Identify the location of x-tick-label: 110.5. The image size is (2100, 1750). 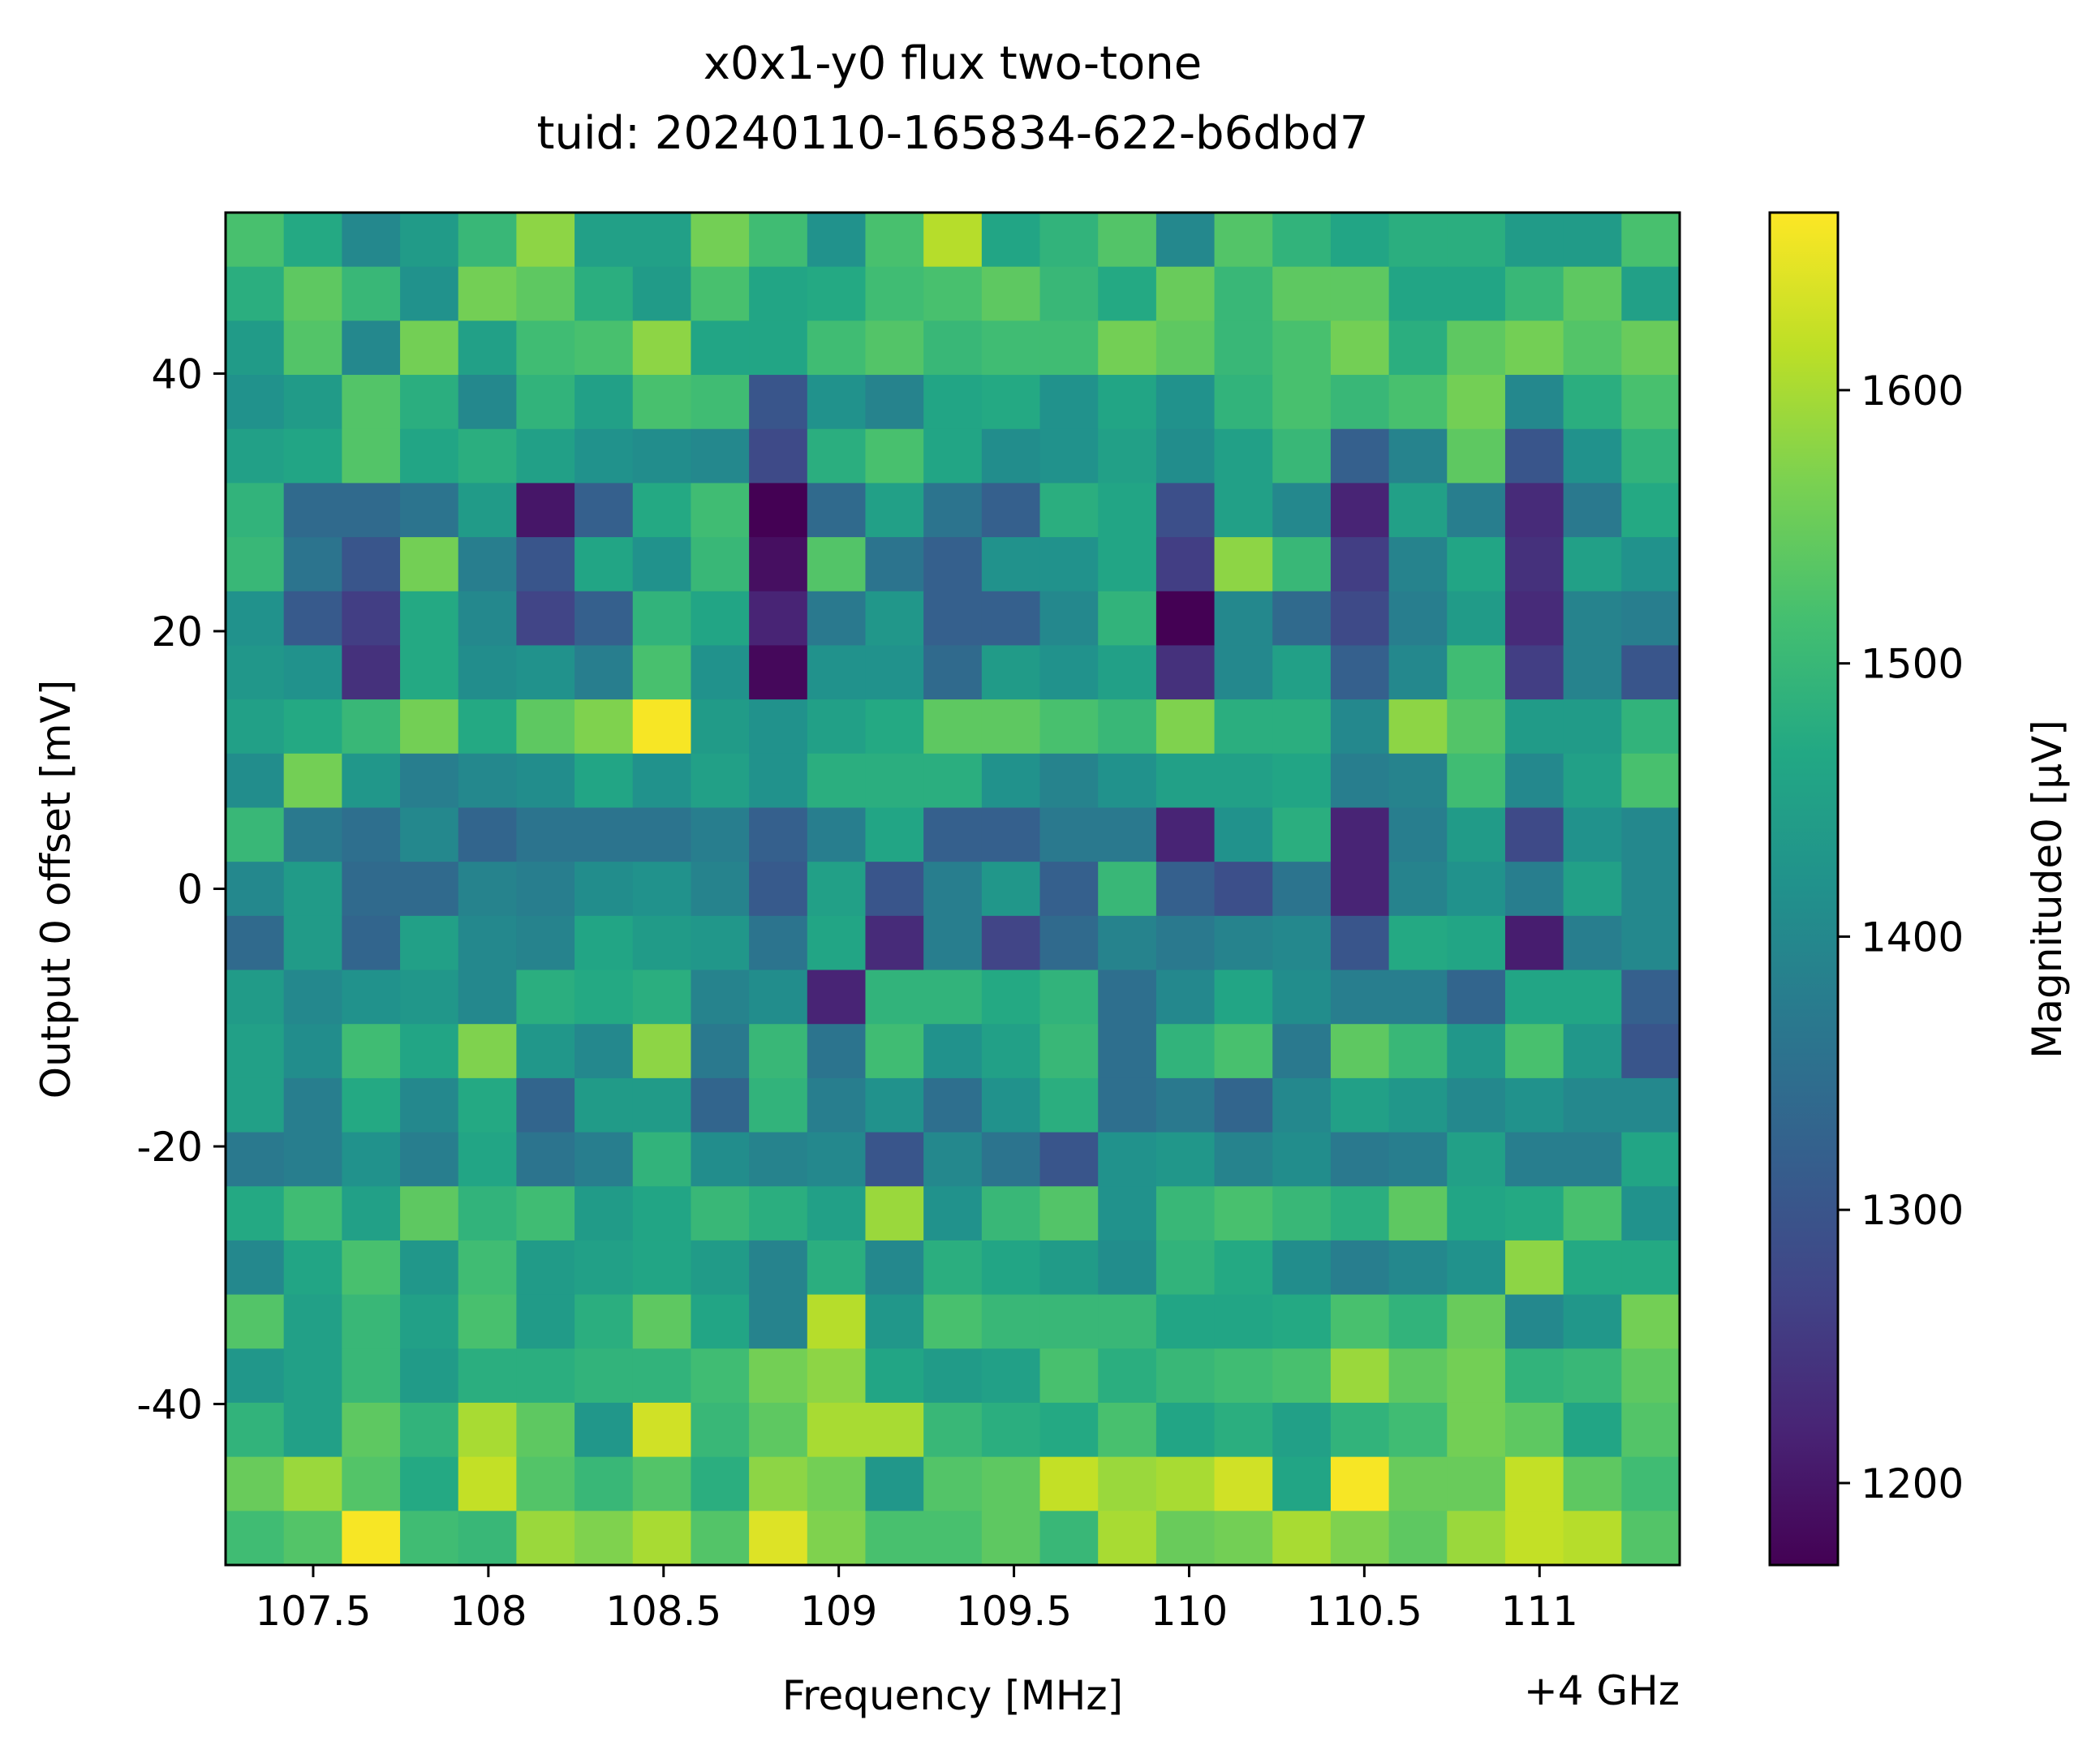
(1364, 1612).